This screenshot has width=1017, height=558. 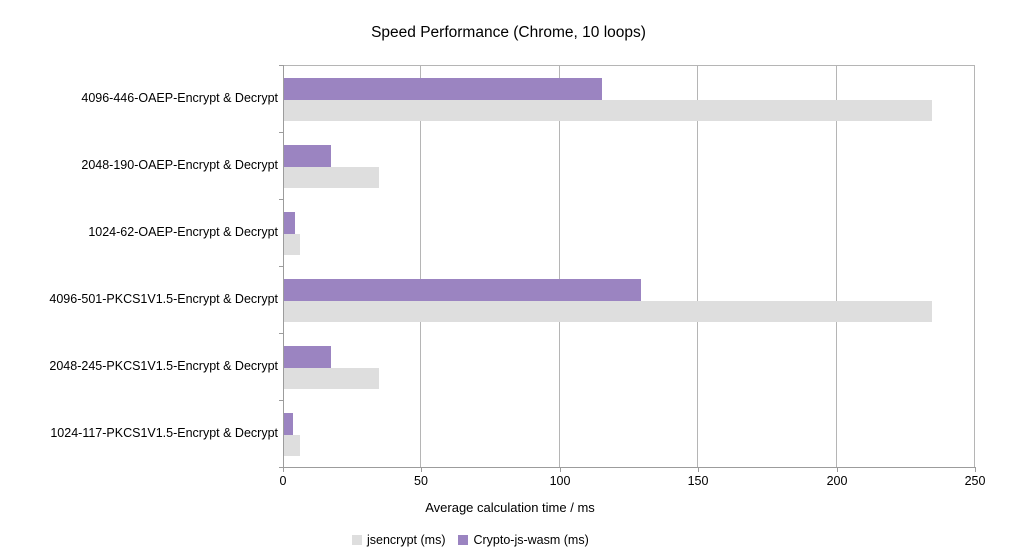 What do you see at coordinates (698, 481) in the screenshot?
I see `x-tick-label: 150` at bounding box center [698, 481].